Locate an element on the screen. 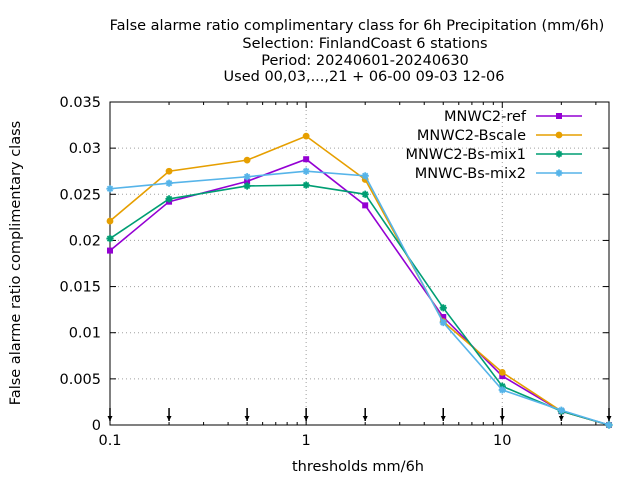 The image size is (640, 480). y-tick-label: 0.02 is located at coordinates (85, 241).